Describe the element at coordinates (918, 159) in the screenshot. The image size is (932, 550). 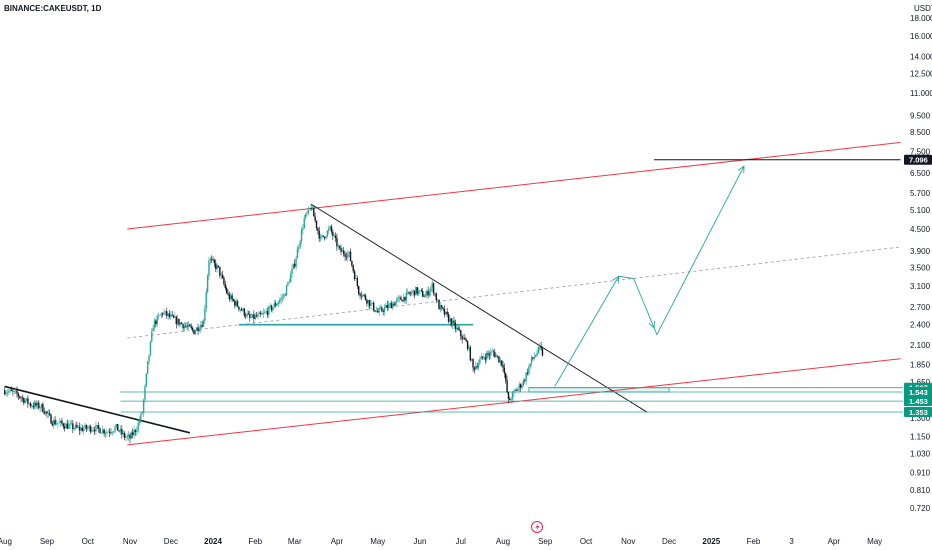
I see `target-price-badge-box` at that location.